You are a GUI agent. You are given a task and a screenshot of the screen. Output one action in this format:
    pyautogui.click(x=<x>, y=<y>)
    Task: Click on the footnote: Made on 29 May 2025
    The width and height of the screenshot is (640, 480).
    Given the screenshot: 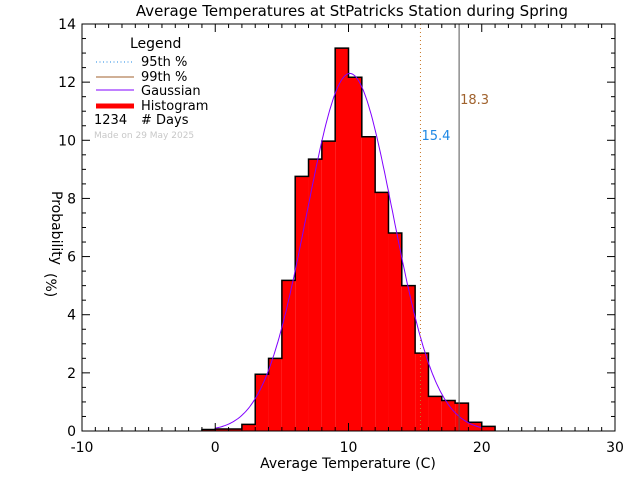 What is the action you would take?
    pyautogui.click(x=144, y=136)
    